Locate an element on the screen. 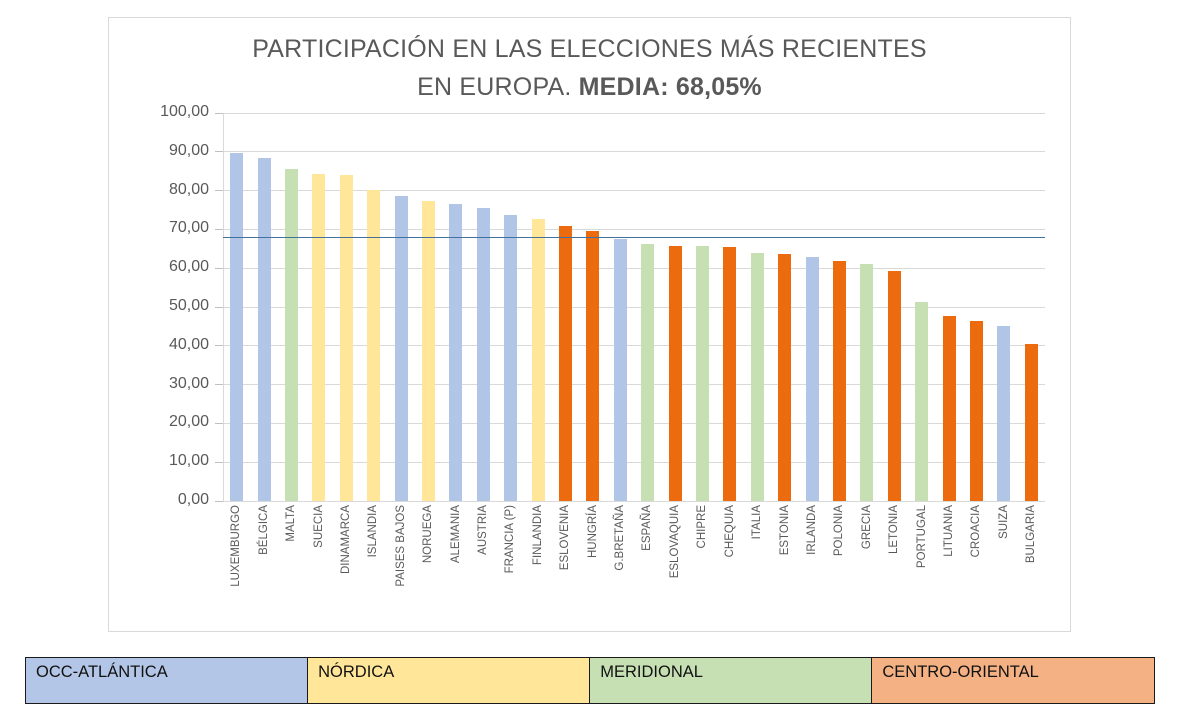 This screenshot has width=1180, height=723. x-label-malta: MALTA is located at coordinates (291, 523).